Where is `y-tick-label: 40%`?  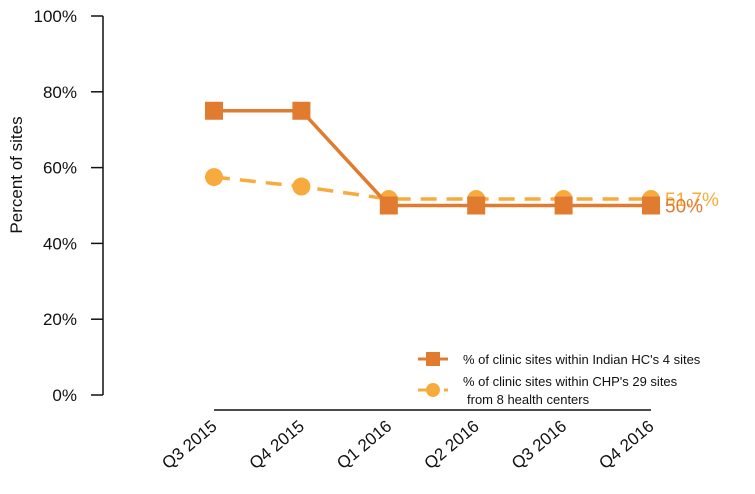 y-tick-label: 40% is located at coordinates (60, 243).